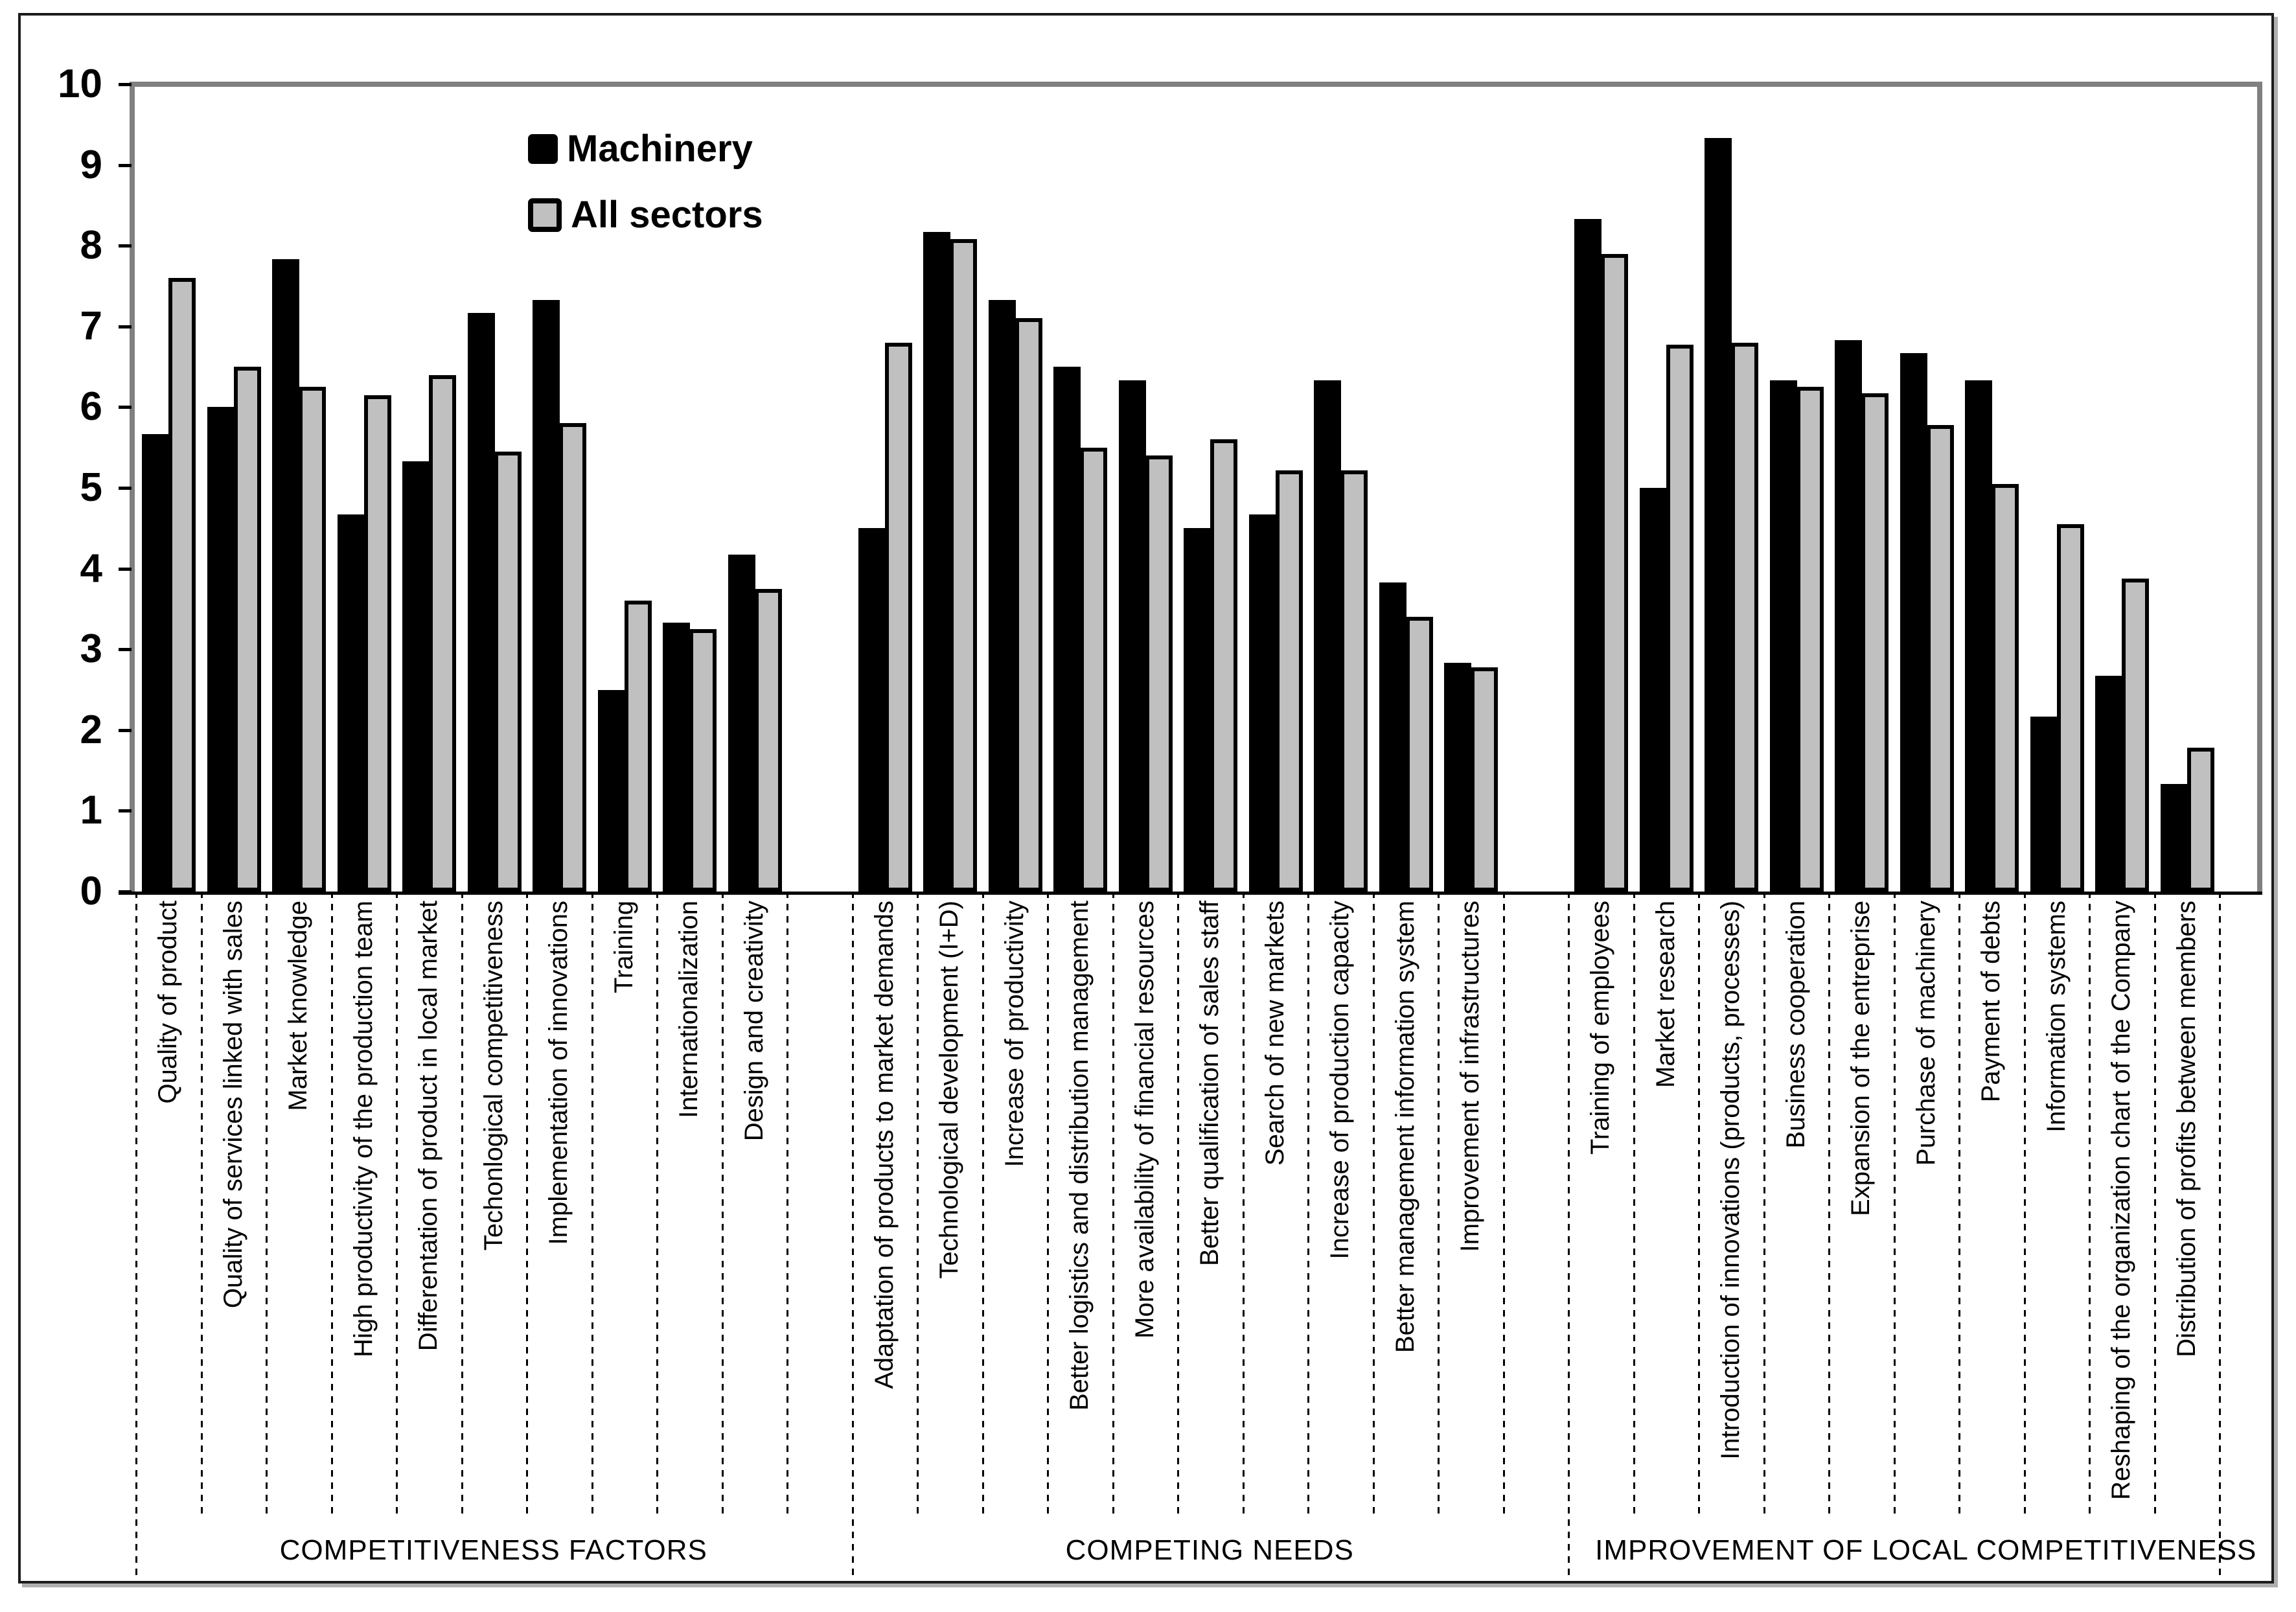  What do you see at coordinates (1991, 1212) in the screenshot?
I see `category-label-cell: Payment of debts` at bounding box center [1991, 1212].